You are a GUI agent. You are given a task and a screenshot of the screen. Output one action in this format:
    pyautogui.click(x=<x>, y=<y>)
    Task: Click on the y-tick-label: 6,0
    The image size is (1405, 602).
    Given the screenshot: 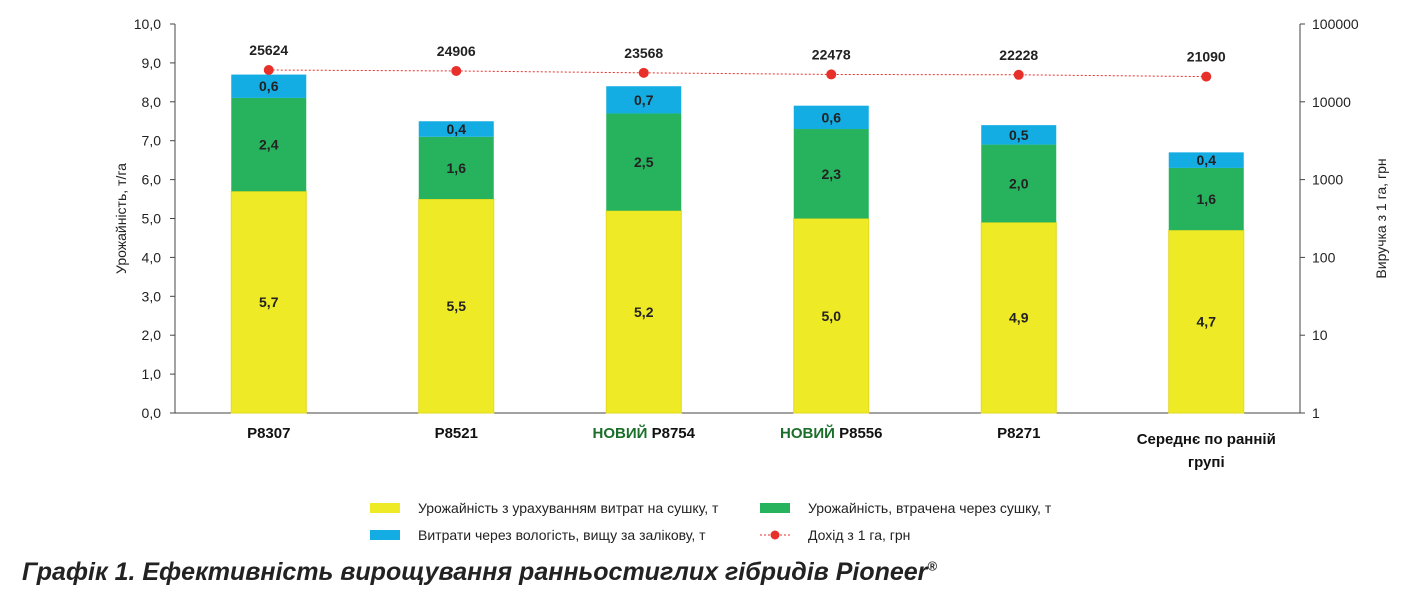 What is the action you would take?
    pyautogui.click(x=152, y=180)
    